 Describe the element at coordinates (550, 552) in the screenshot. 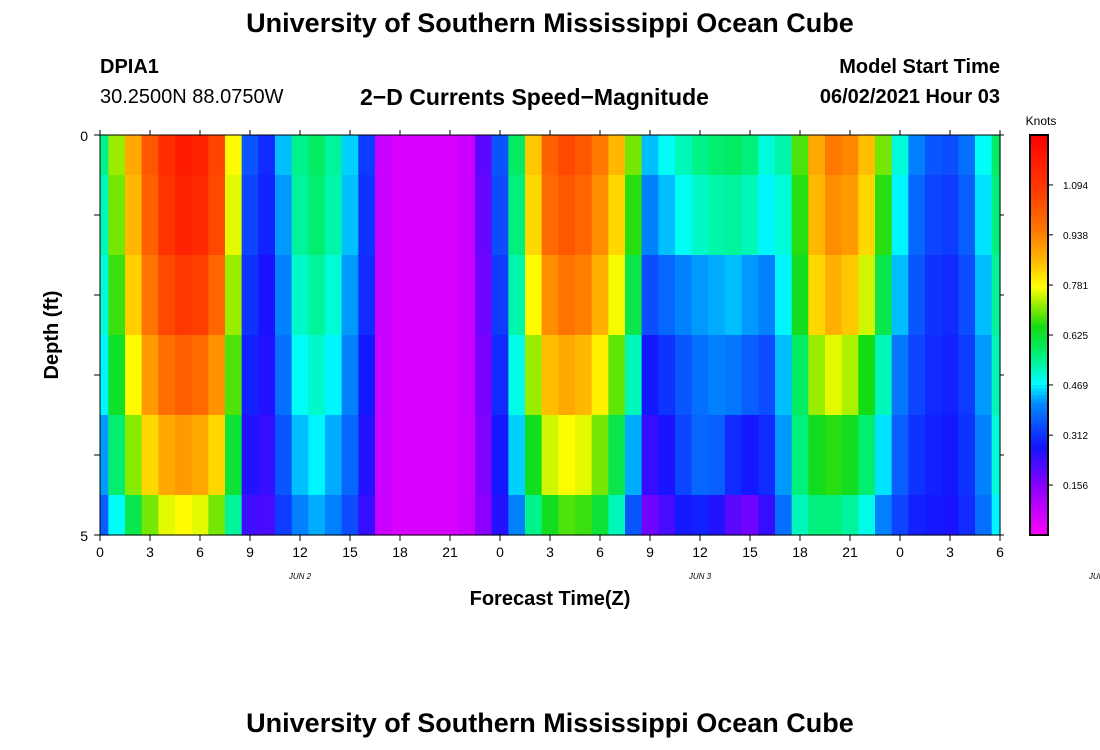

I see `x-tick-label: 3` at that location.